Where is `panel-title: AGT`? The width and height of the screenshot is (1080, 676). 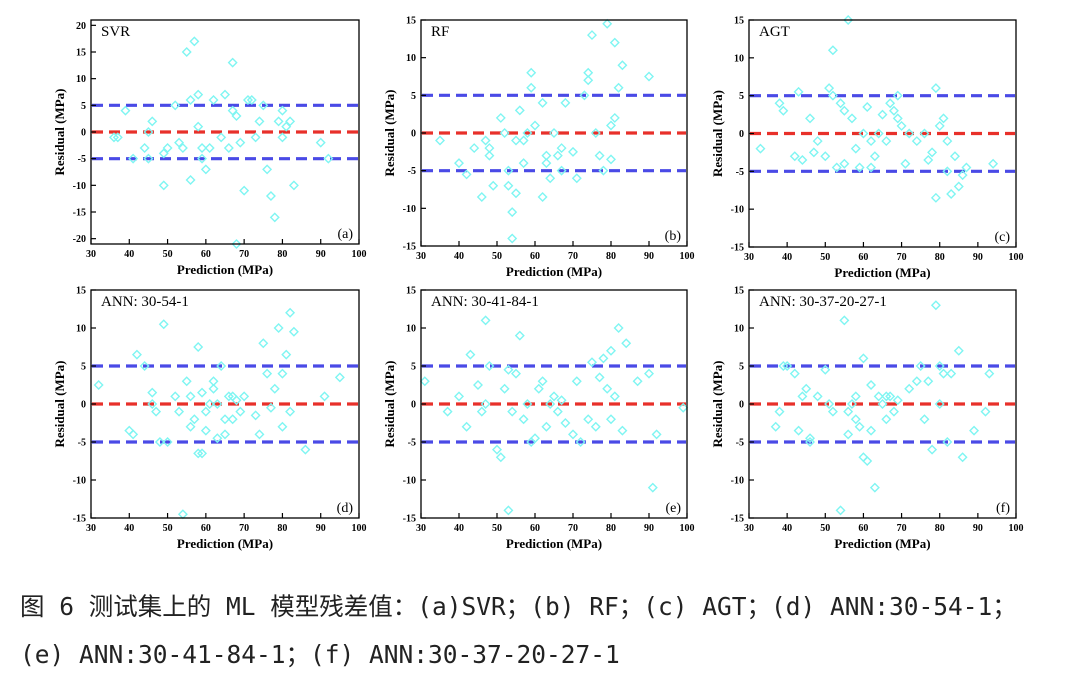
panel-title: AGT is located at coordinates (774, 32).